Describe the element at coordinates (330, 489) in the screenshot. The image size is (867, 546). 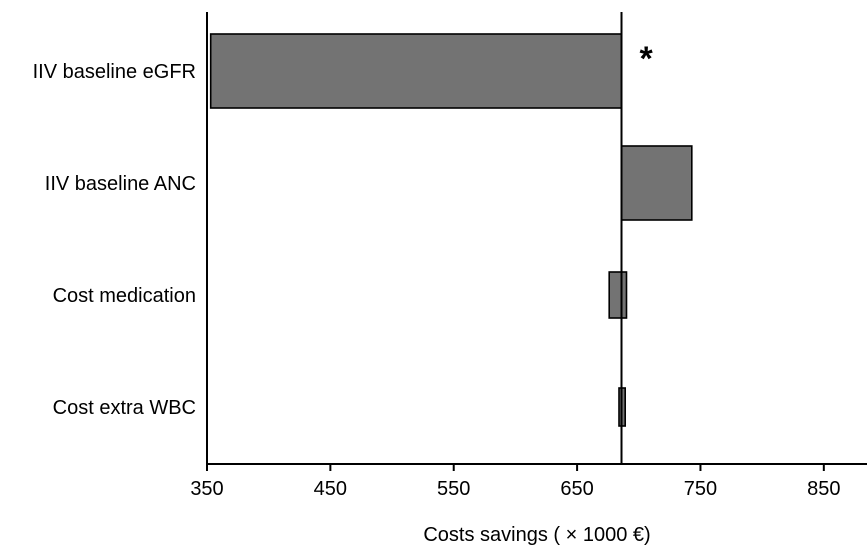
I see `x-tick-label: 450` at that location.